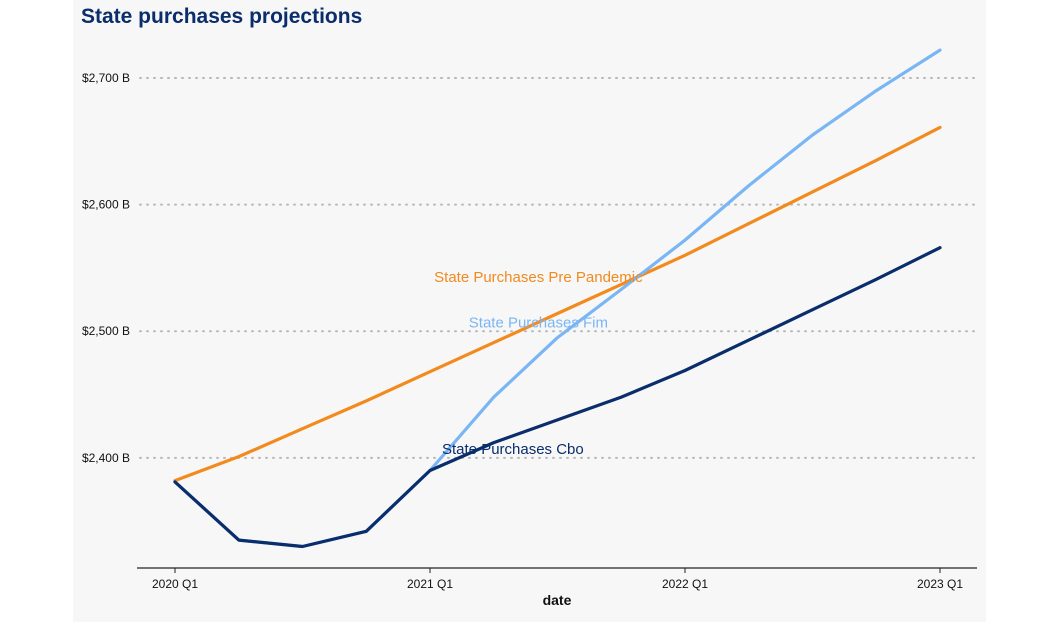 The height and width of the screenshot is (622, 1059). What do you see at coordinates (940, 584) in the screenshot?
I see `x-tick-label: 2023 Q1` at bounding box center [940, 584].